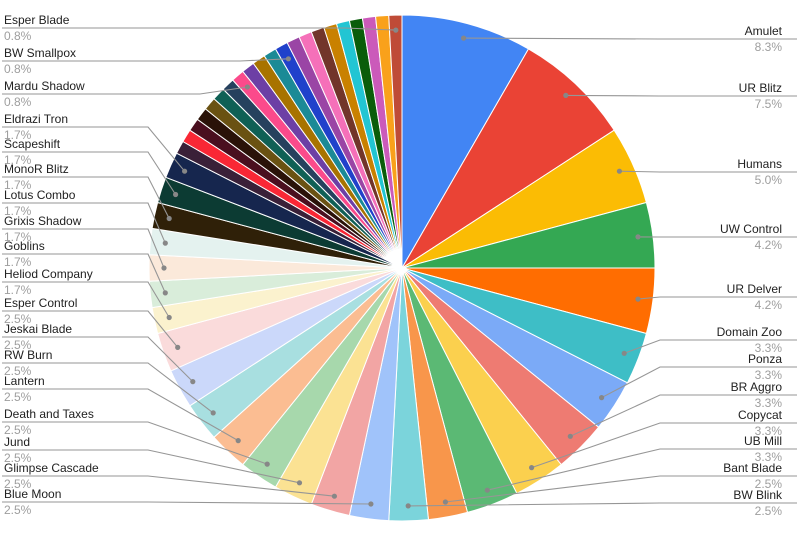  I want to click on leader-line-monor-blitz, so click(86, 197).